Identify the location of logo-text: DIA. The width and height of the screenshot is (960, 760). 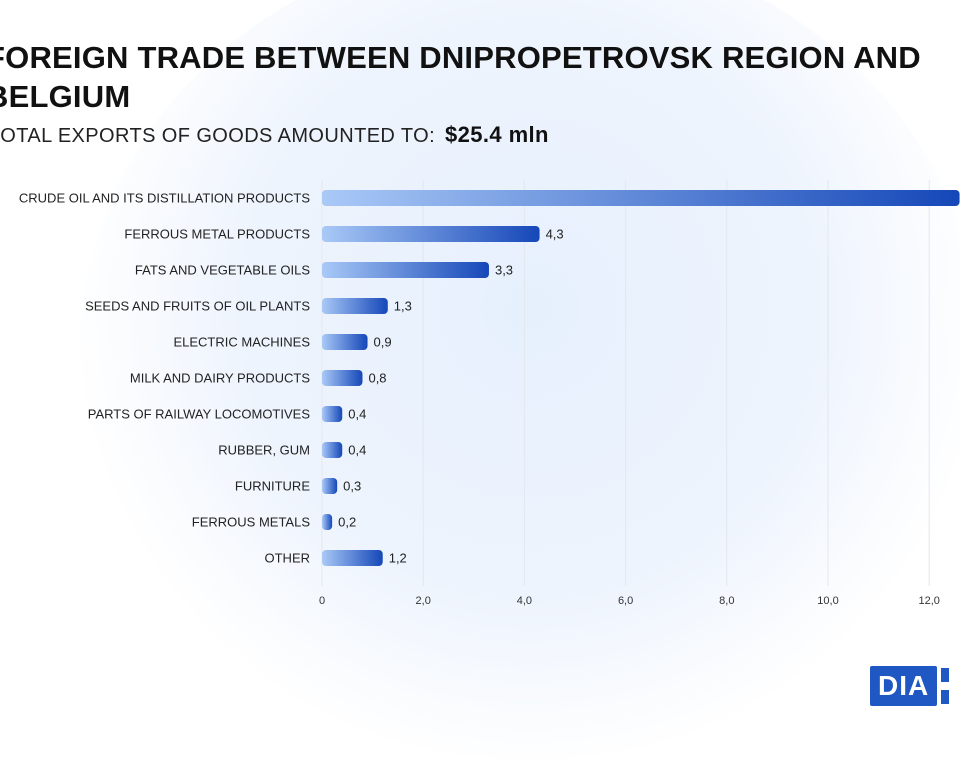
(904, 686).